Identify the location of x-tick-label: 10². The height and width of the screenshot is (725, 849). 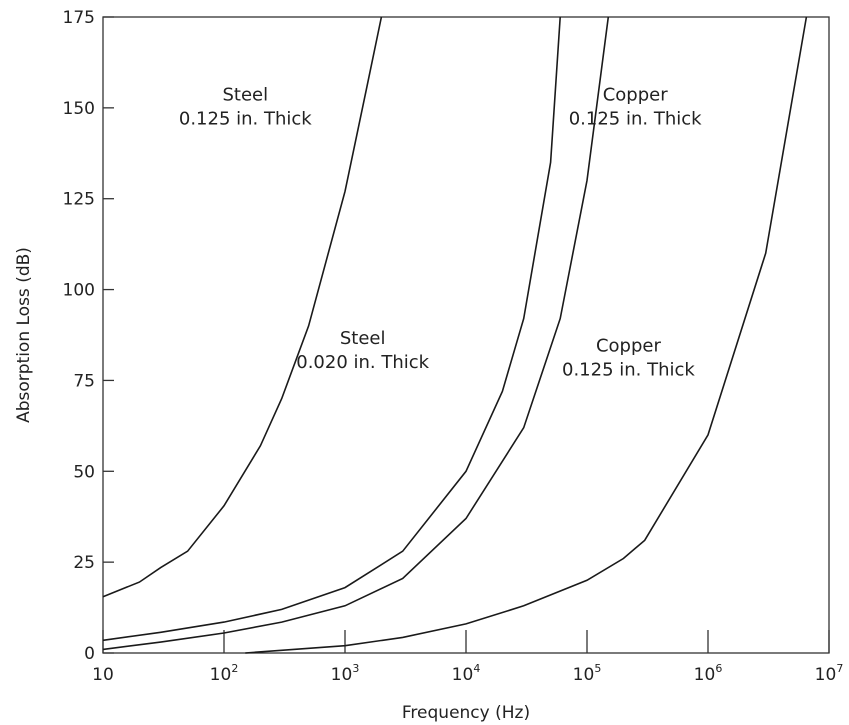
(224, 673).